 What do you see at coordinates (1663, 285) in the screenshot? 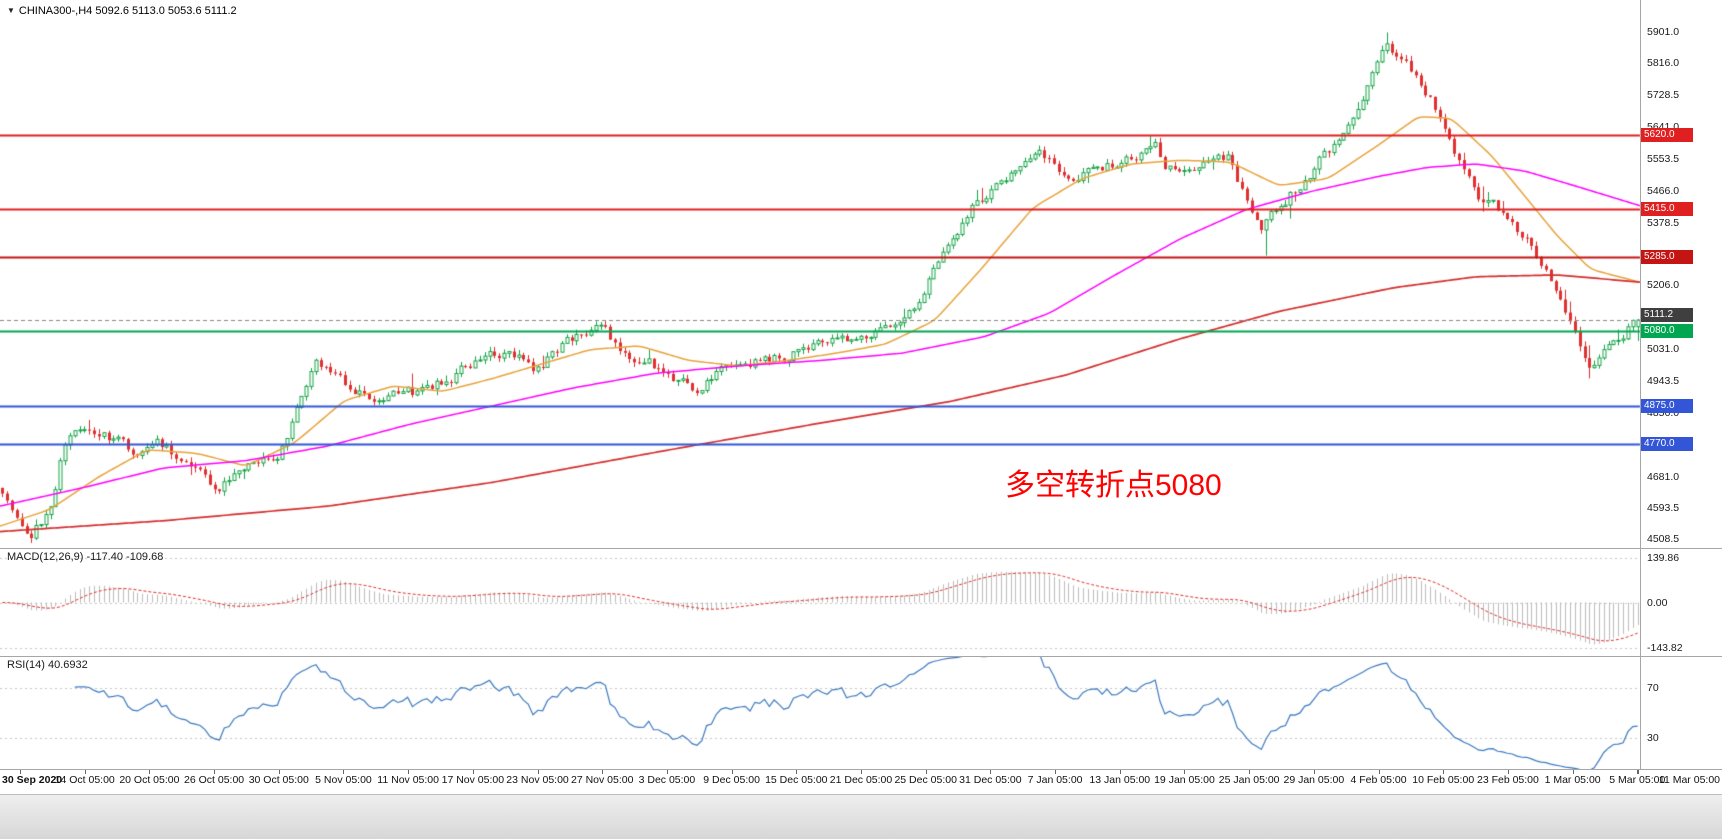
I see `price-tick-label: 5206.0` at bounding box center [1663, 285].